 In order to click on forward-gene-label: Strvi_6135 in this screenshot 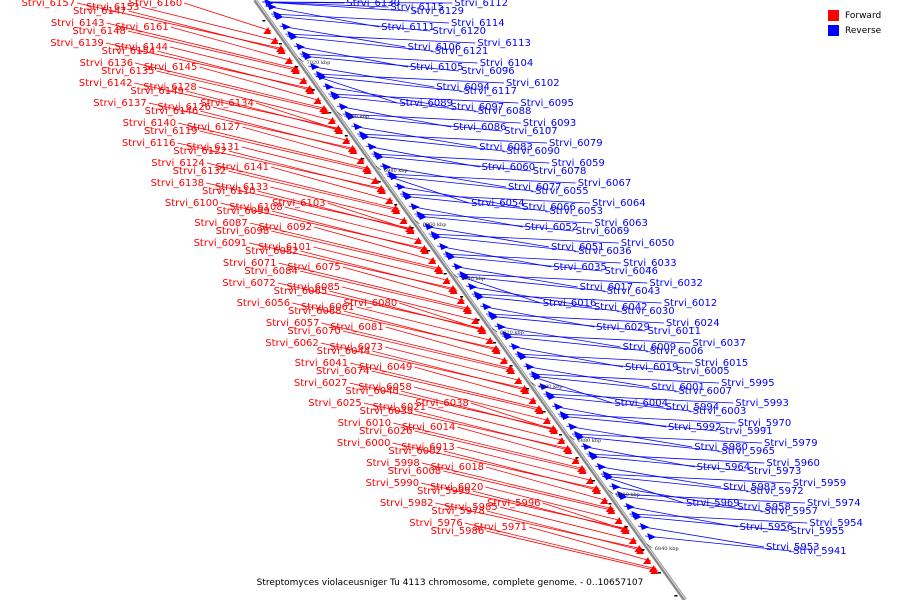, I will do `click(128, 71)`.